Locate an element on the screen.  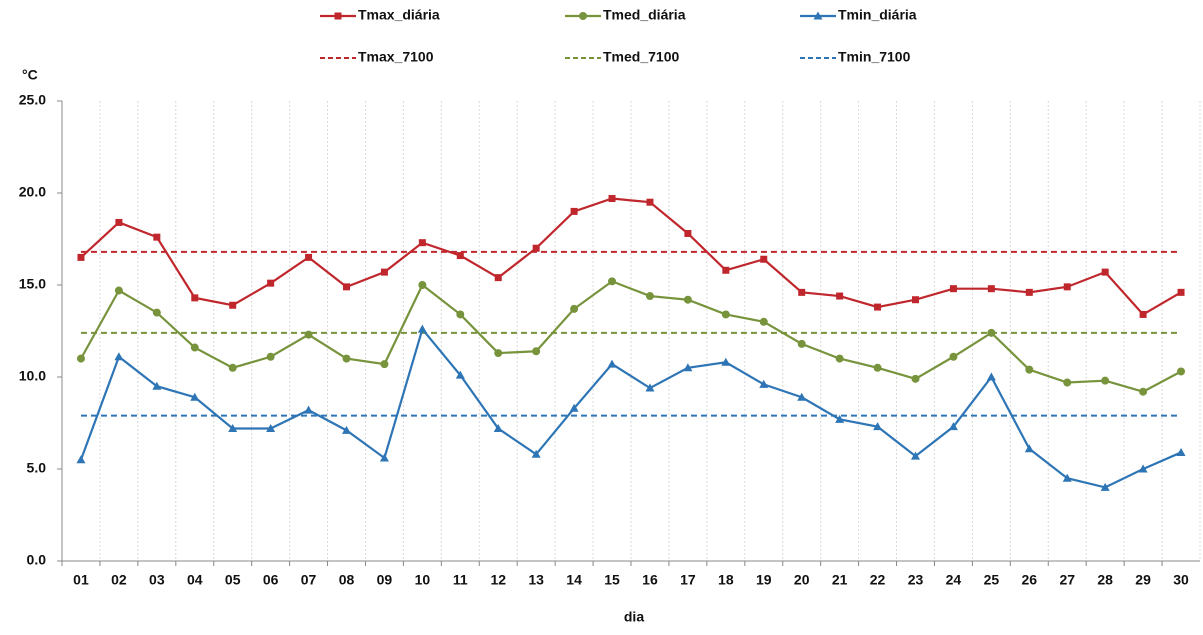
x-tick-label: 12 is located at coordinates (498, 580).